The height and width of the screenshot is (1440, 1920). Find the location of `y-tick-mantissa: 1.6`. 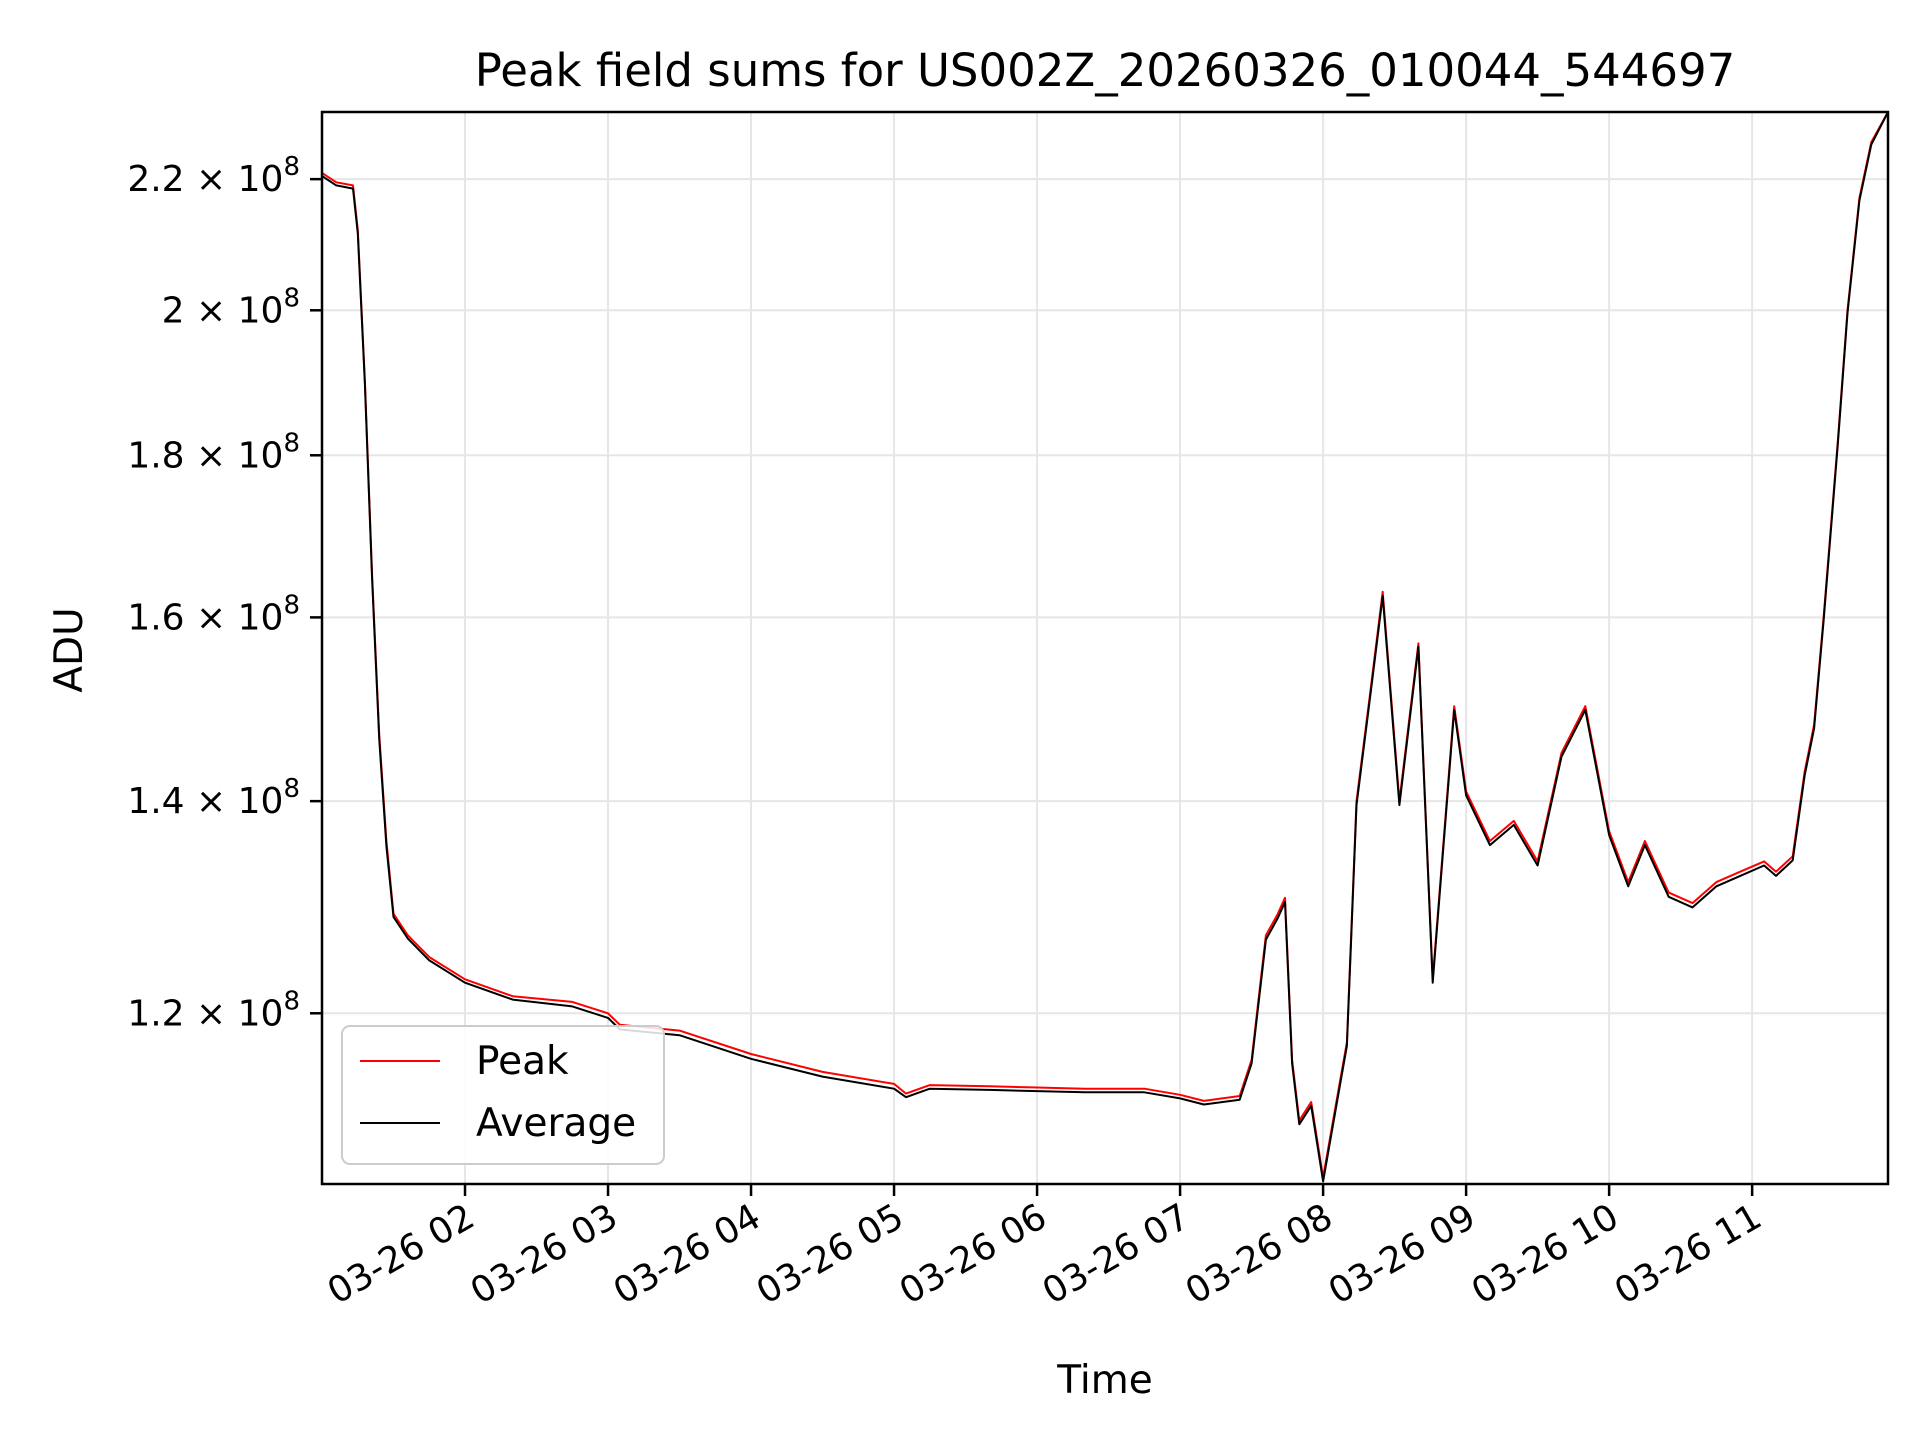

y-tick-mantissa: 1.6 is located at coordinates (155, 617).